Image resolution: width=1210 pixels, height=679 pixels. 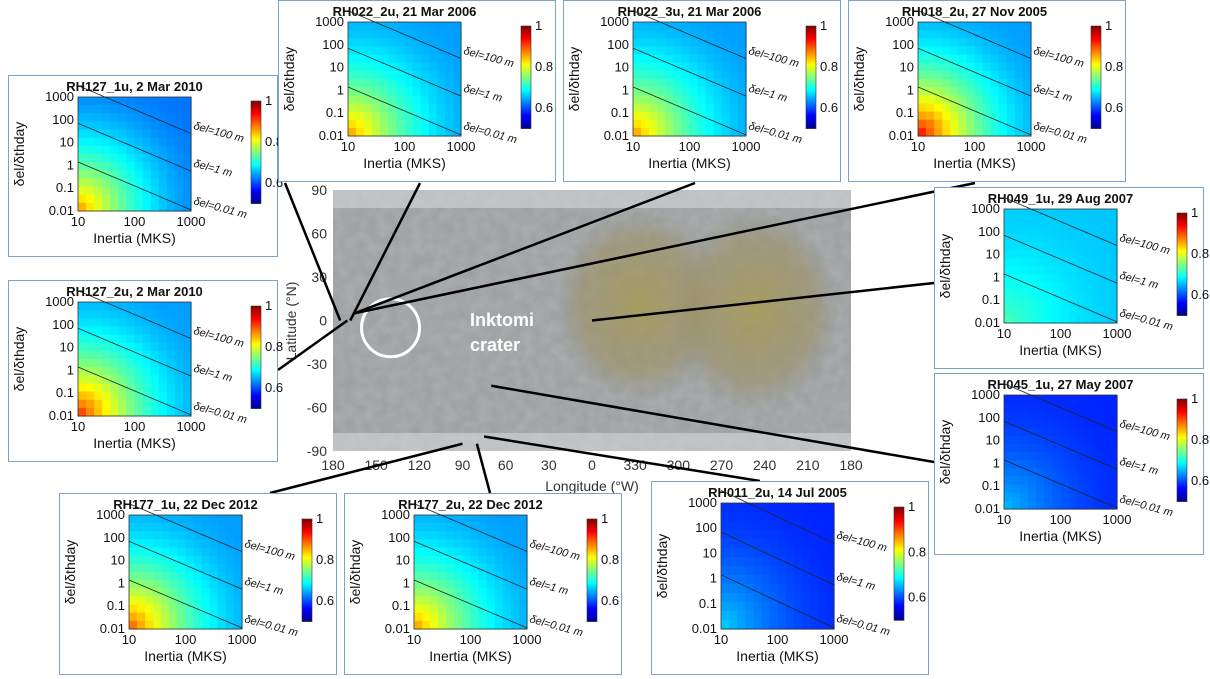 I want to click on y-tick-label: 1, so click(x=70, y=369).